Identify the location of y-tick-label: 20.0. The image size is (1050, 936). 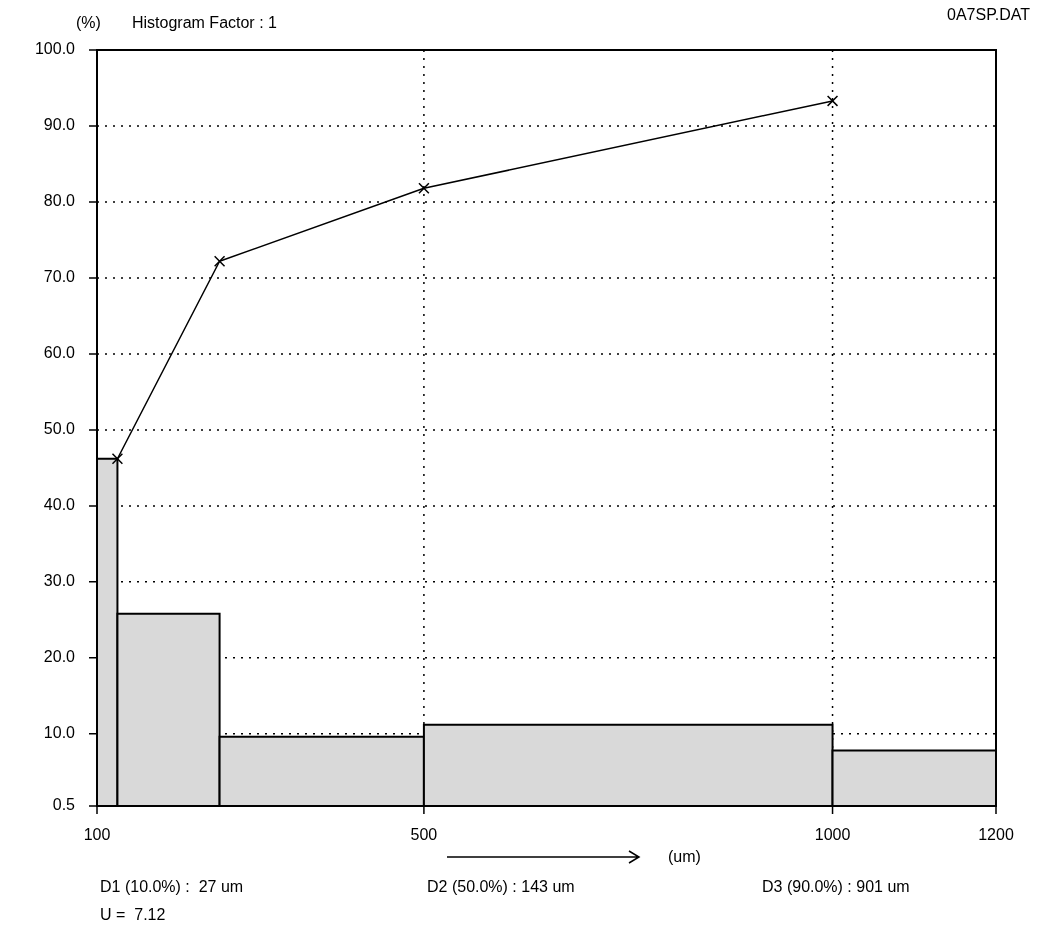
(59, 657).